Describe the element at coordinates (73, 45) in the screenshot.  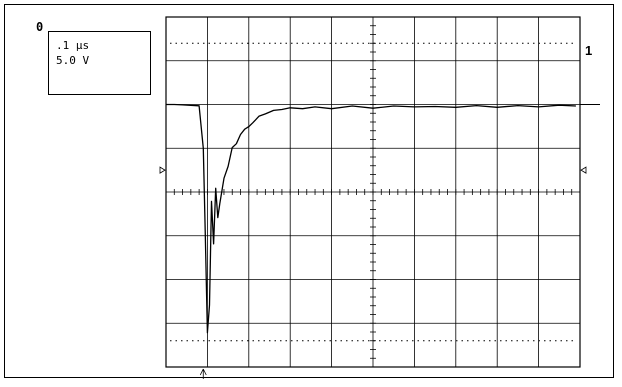
I see `timebase-readout: .1 µs` at that location.